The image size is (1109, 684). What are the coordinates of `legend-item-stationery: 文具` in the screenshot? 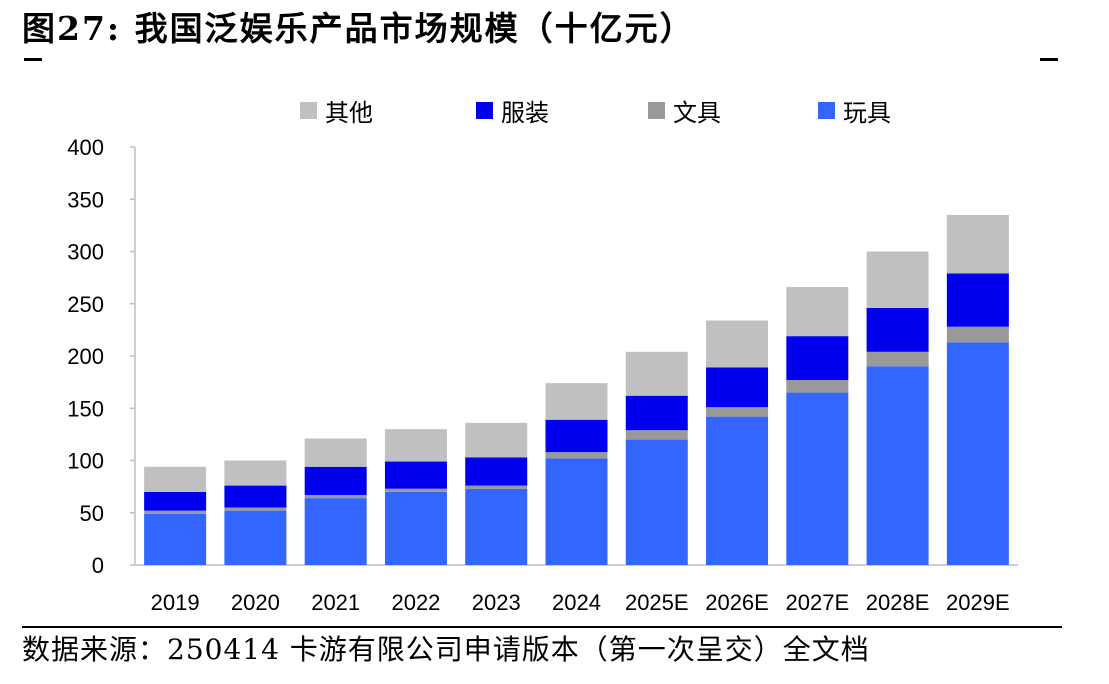 It's located at (684, 110).